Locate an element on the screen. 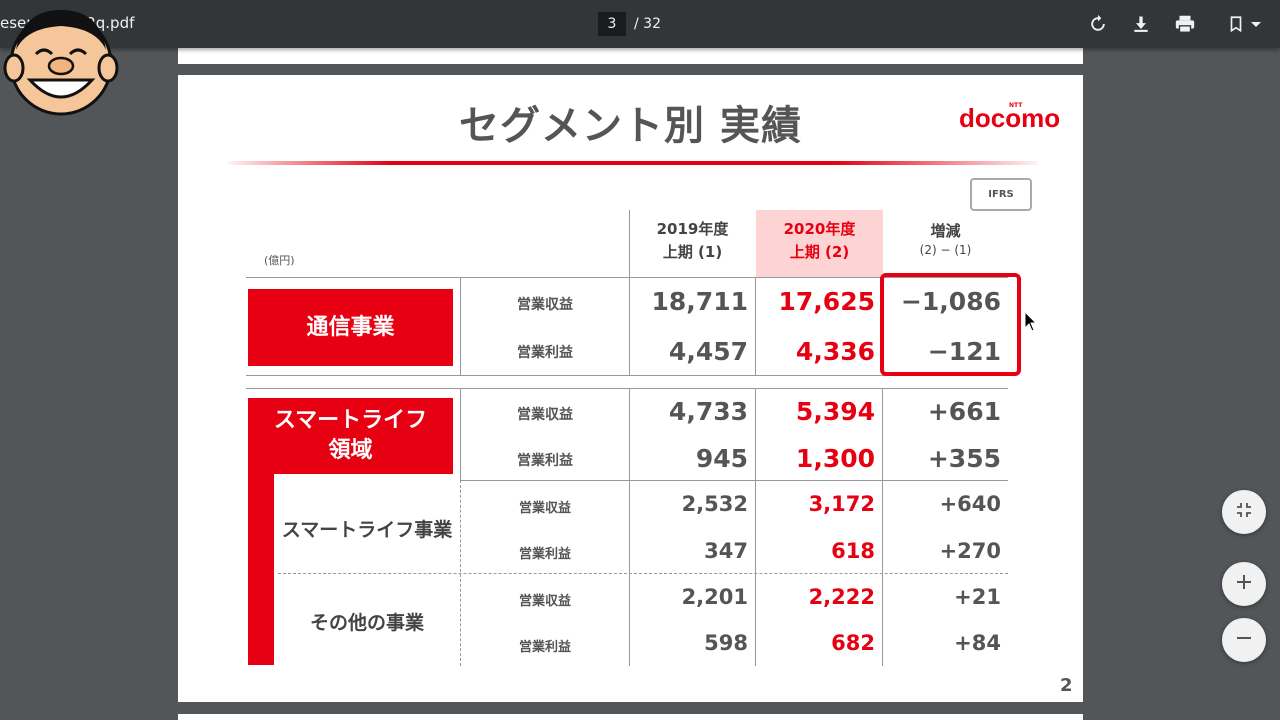  mouse-cursor-icon is located at coordinates (1031, 323).